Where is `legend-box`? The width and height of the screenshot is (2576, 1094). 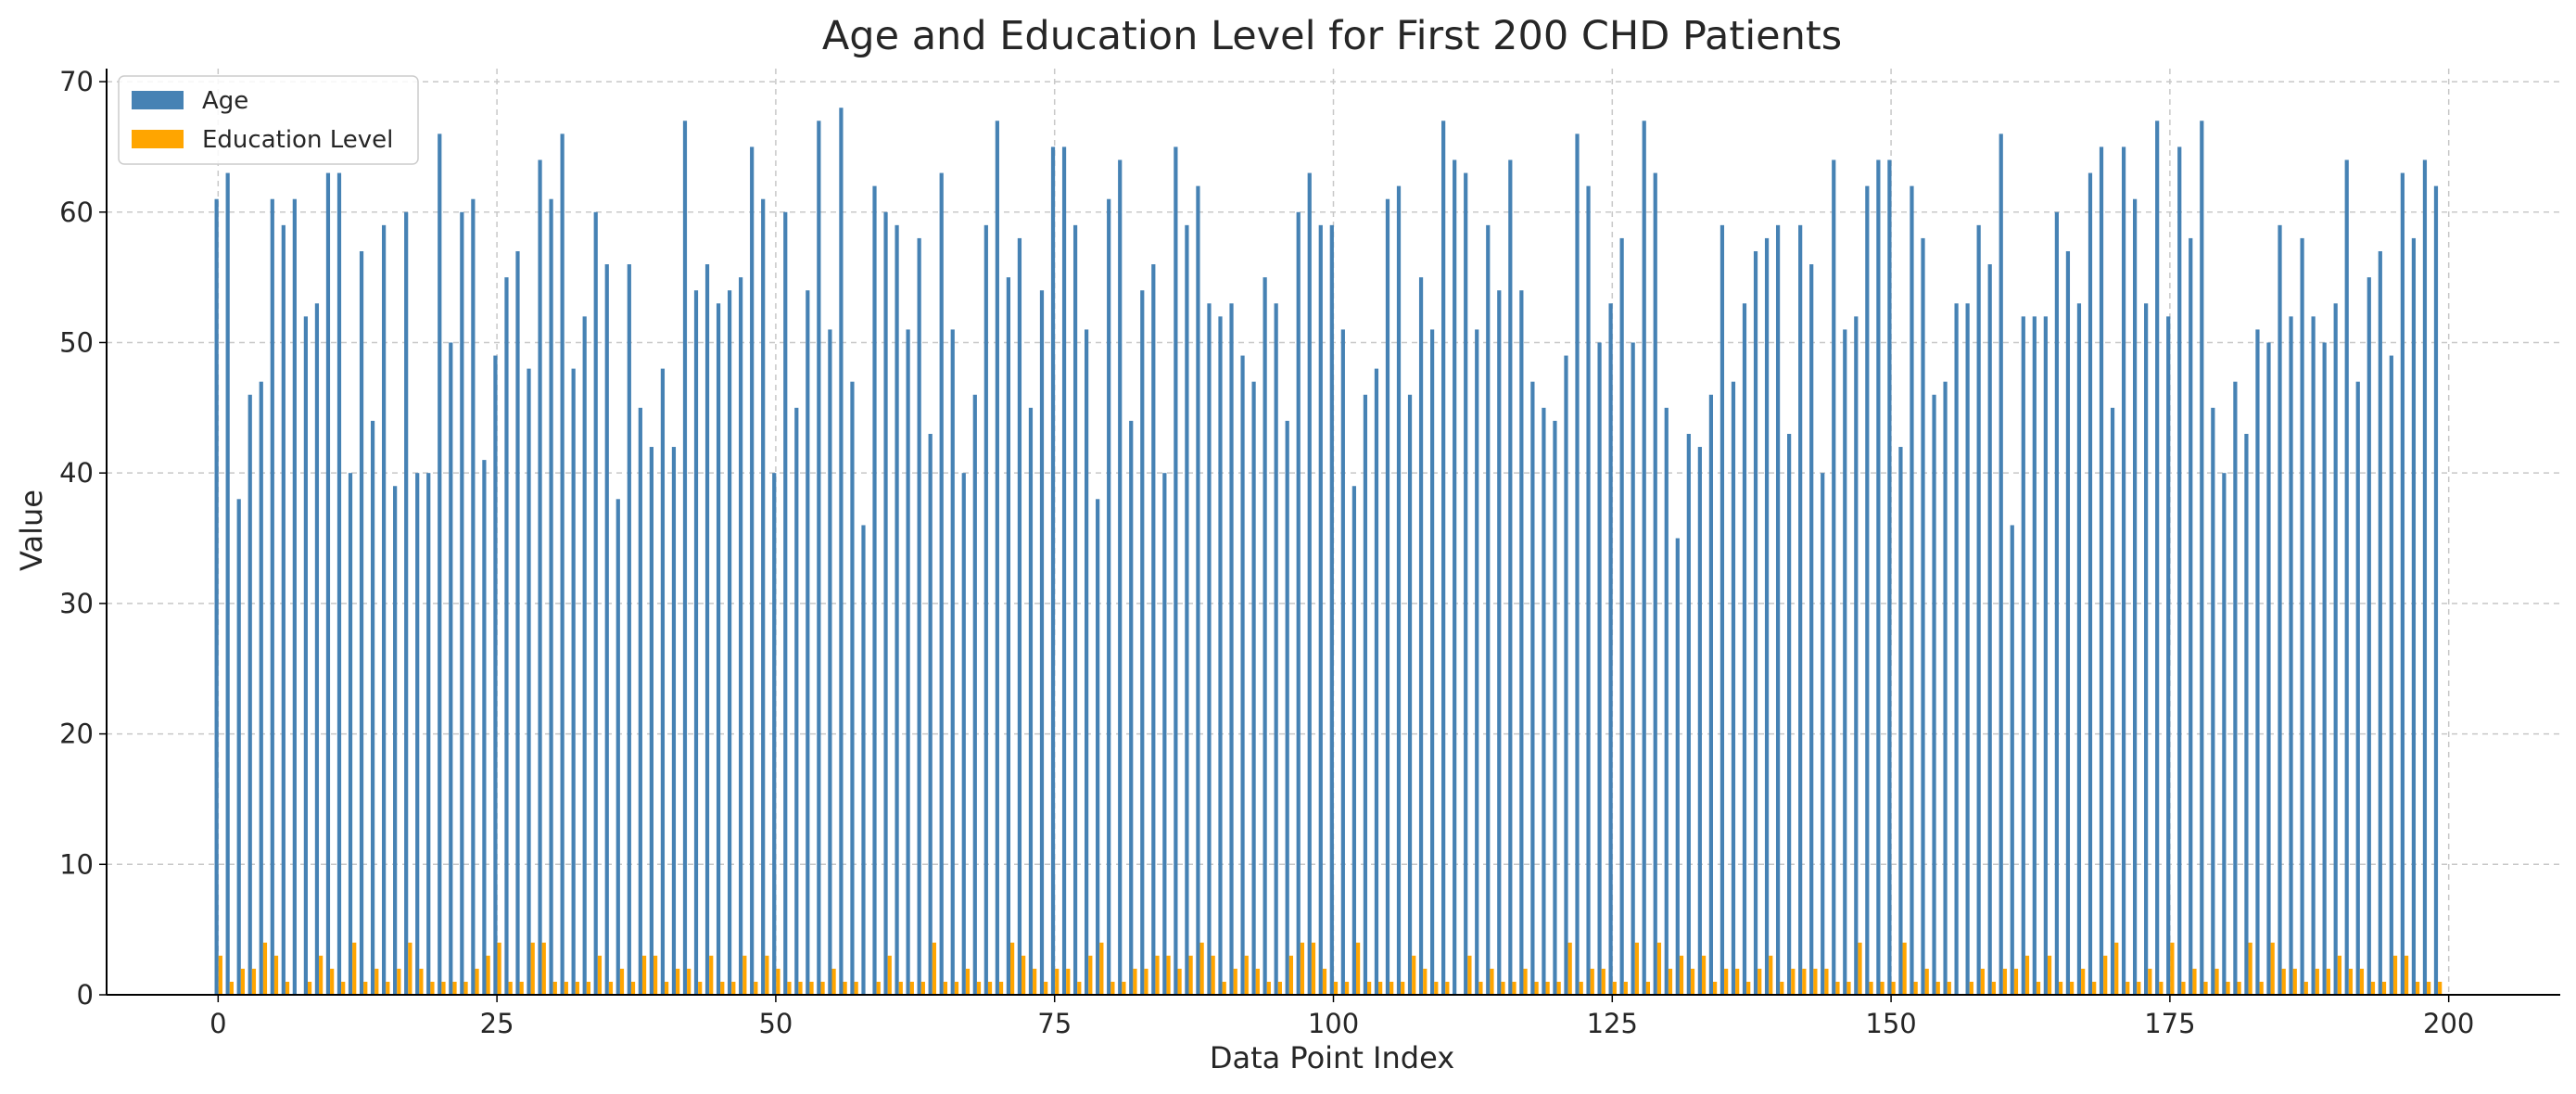
legend-box is located at coordinates (268, 120).